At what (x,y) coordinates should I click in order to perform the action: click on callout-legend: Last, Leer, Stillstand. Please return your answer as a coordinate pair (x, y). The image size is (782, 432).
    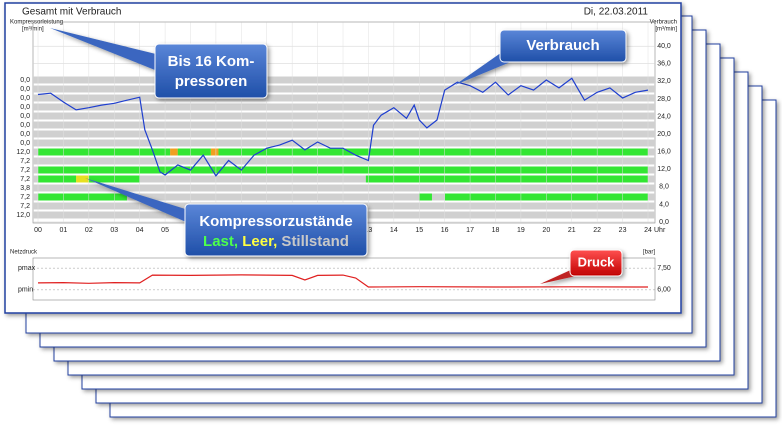
    Looking at the image, I should click on (276, 241).